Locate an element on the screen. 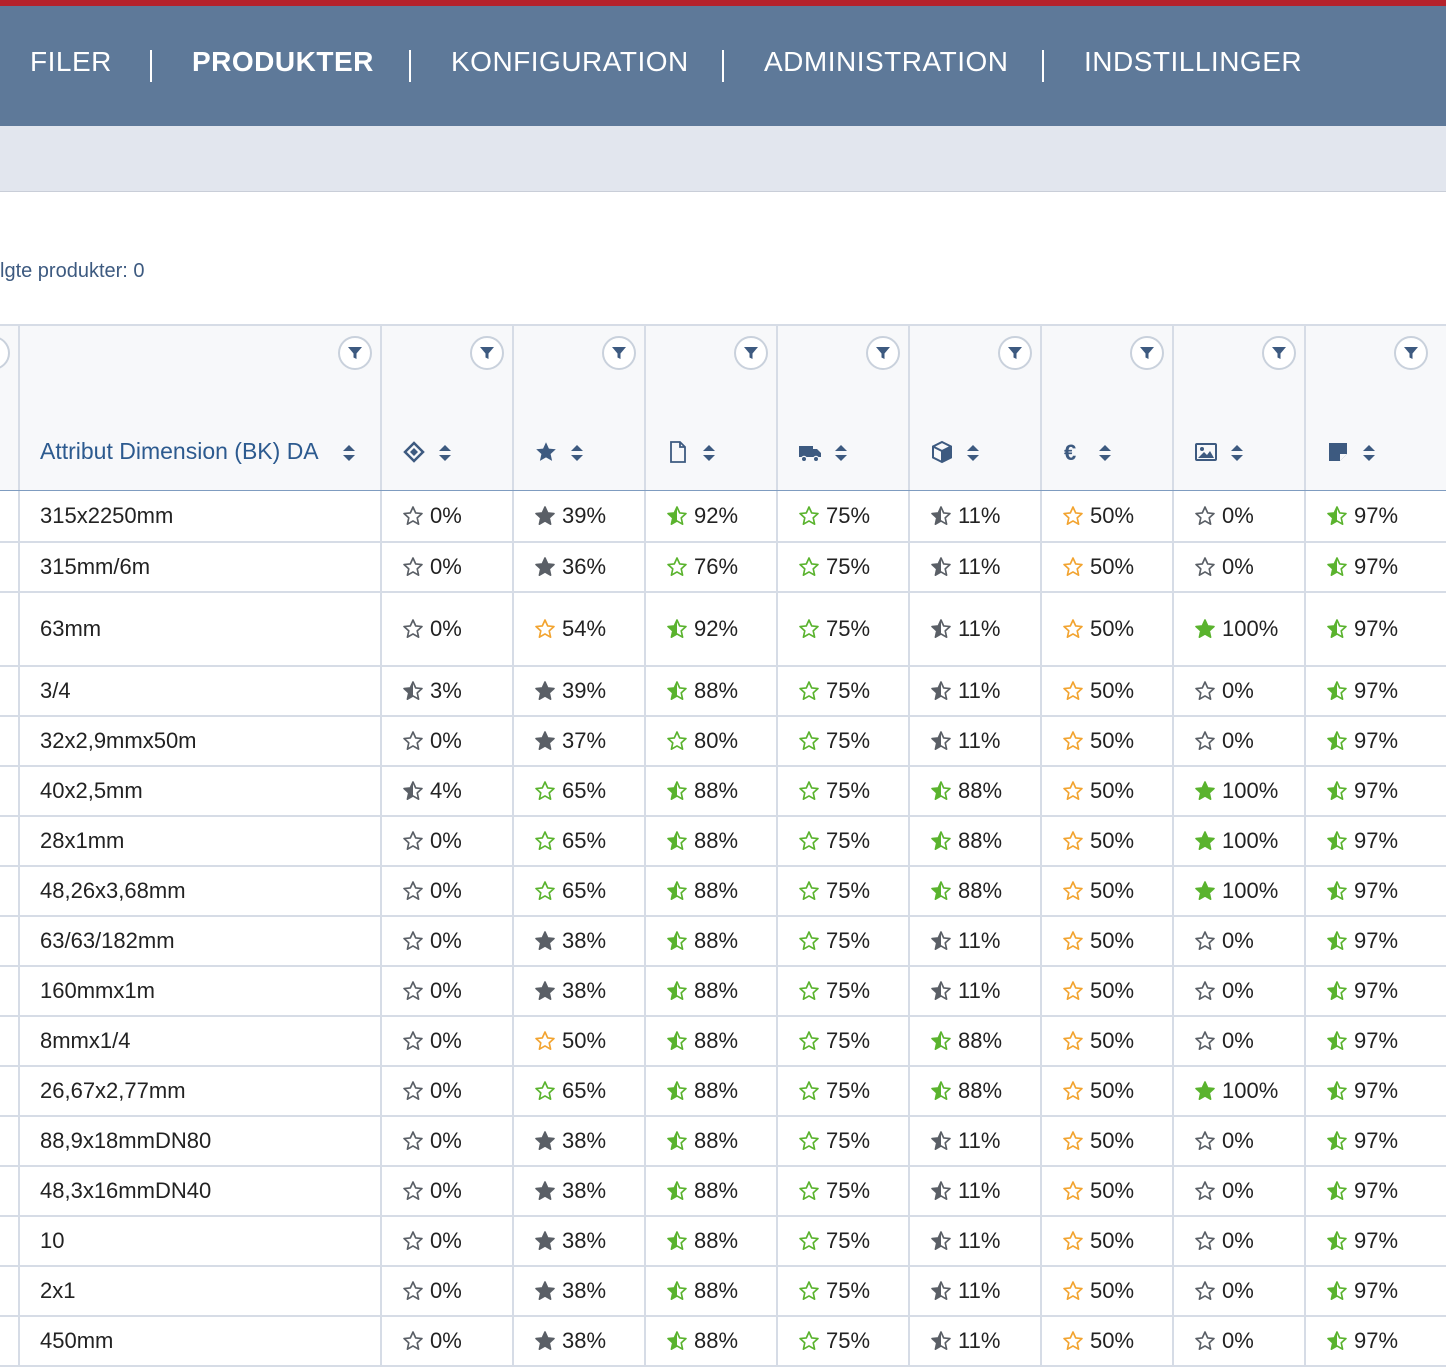  column-header-dimension: Attribut Dimension (BK) DA is located at coordinates (199, 407).